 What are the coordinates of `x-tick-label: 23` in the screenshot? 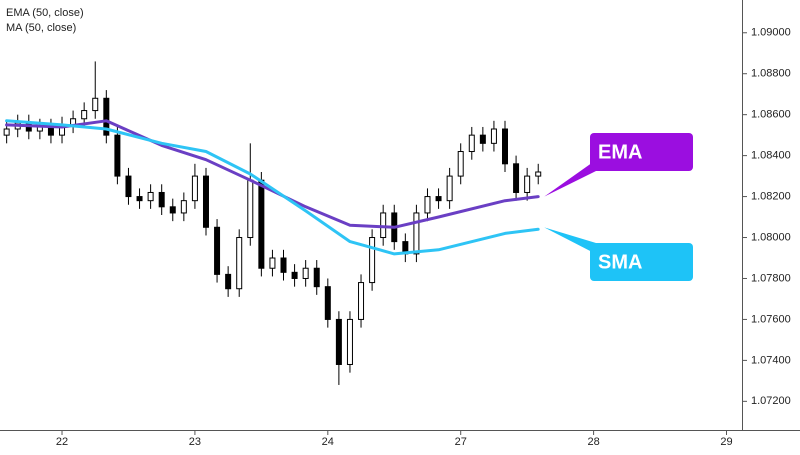 It's located at (195, 442).